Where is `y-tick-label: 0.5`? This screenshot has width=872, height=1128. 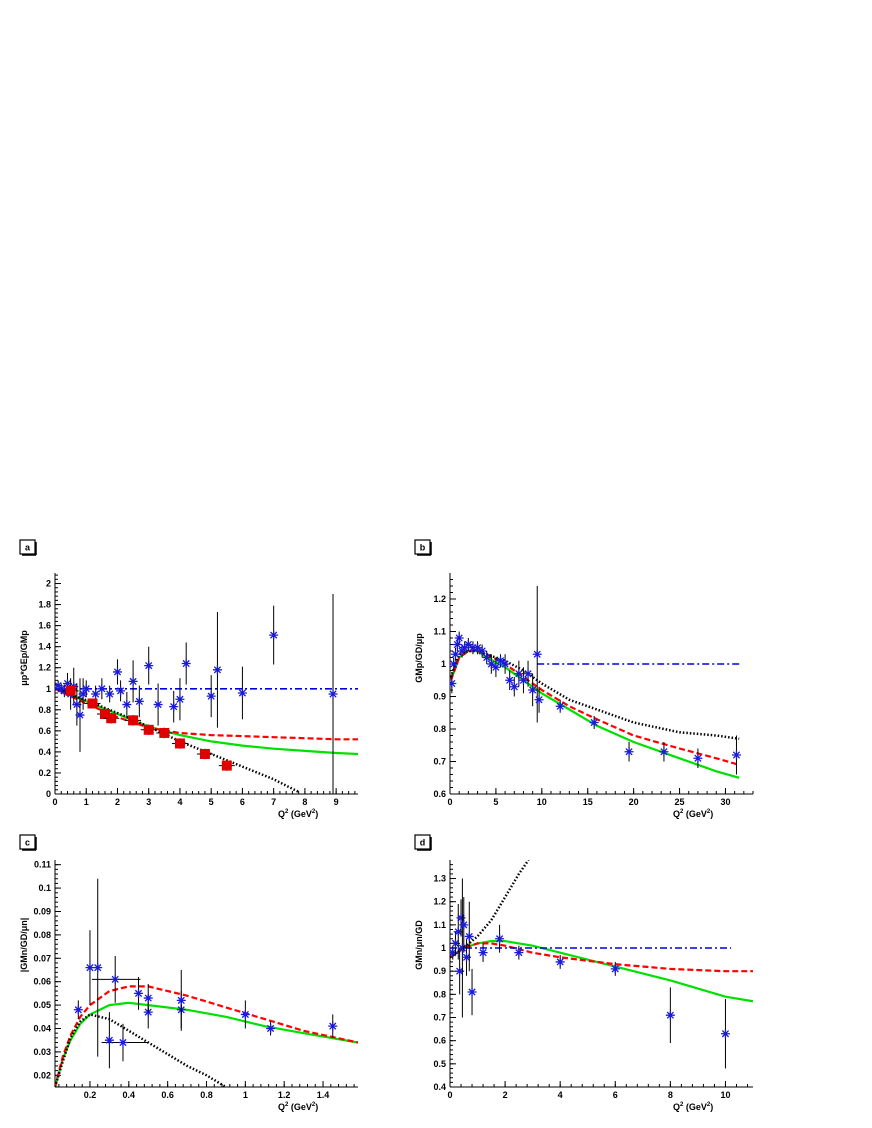 y-tick-label: 0.5 is located at coordinates (439, 1064).